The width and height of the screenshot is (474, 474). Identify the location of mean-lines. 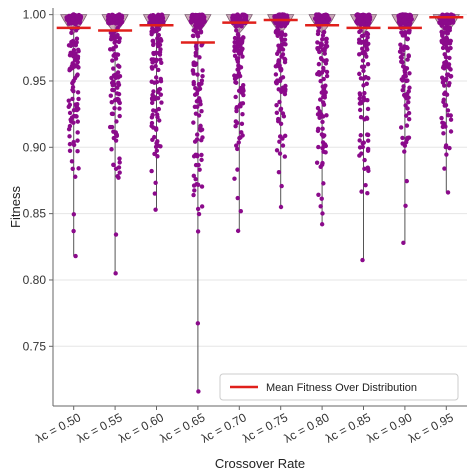
(260, 30).